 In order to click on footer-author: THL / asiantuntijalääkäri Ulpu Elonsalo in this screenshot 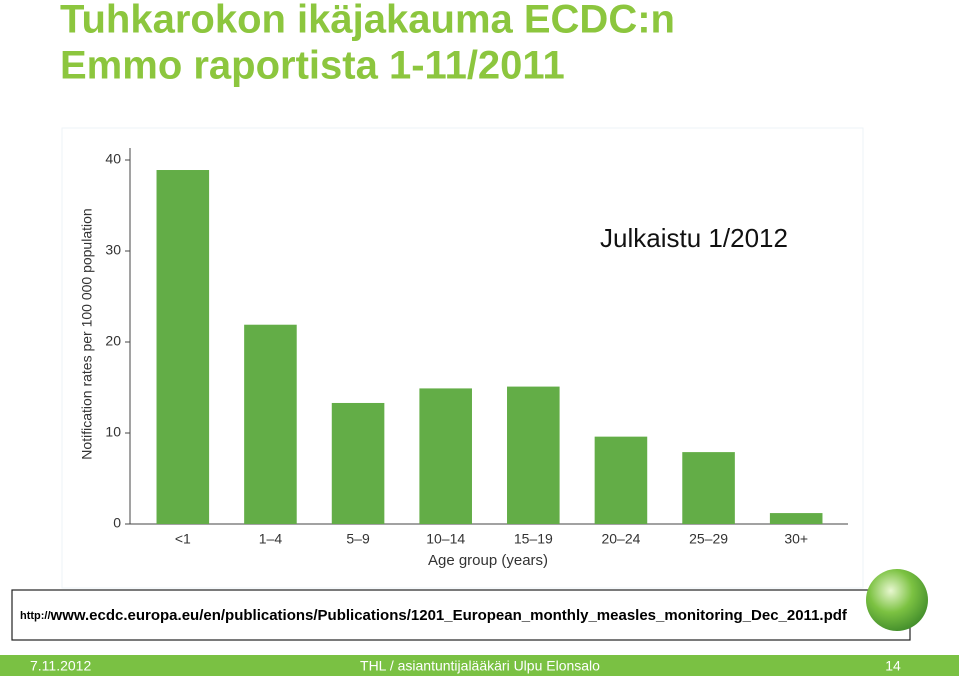, I will do `click(480, 666)`.